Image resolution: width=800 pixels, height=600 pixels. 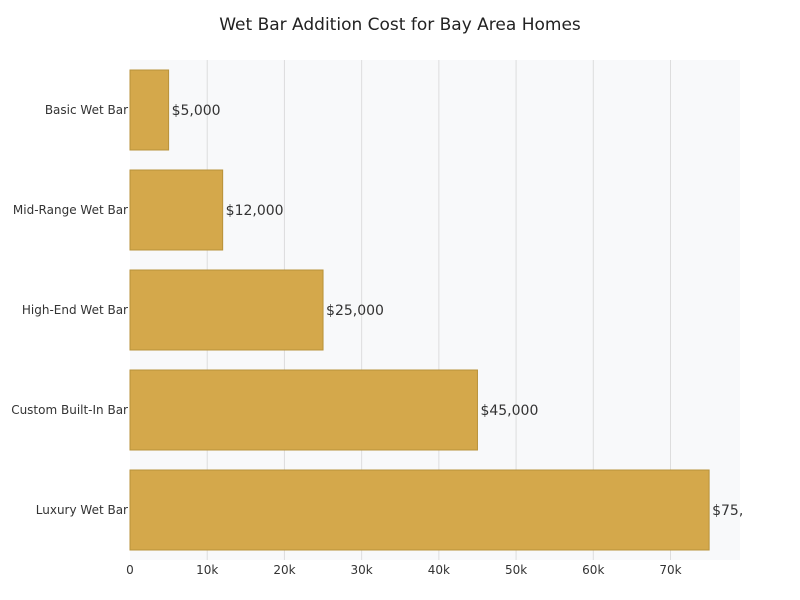 I want to click on data-label: $12,000, so click(x=255, y=211).